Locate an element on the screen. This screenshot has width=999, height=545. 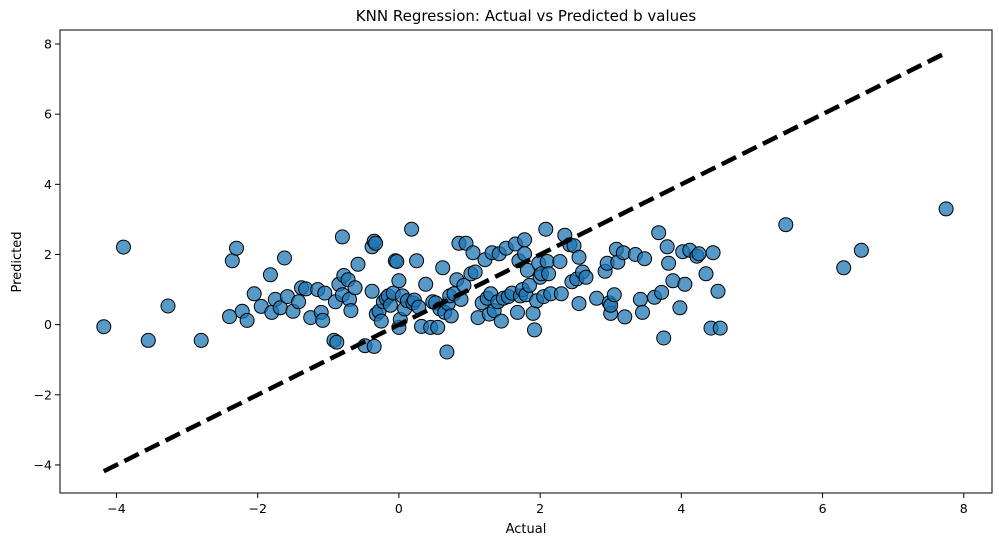
x-axis-ticks: −4 −2 0 2 4 6 8 is located at coordinates (537, 504).